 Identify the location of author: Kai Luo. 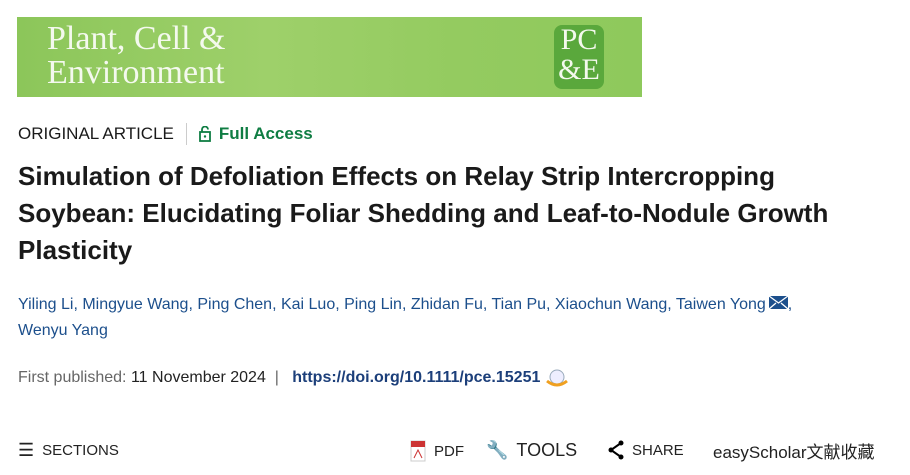
(308, 304).